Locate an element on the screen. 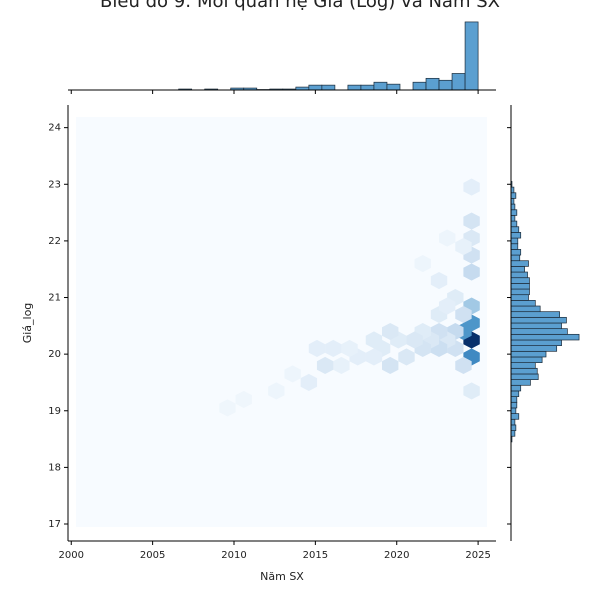  y-tick-label: 20 is located at coordinates (54, 354).